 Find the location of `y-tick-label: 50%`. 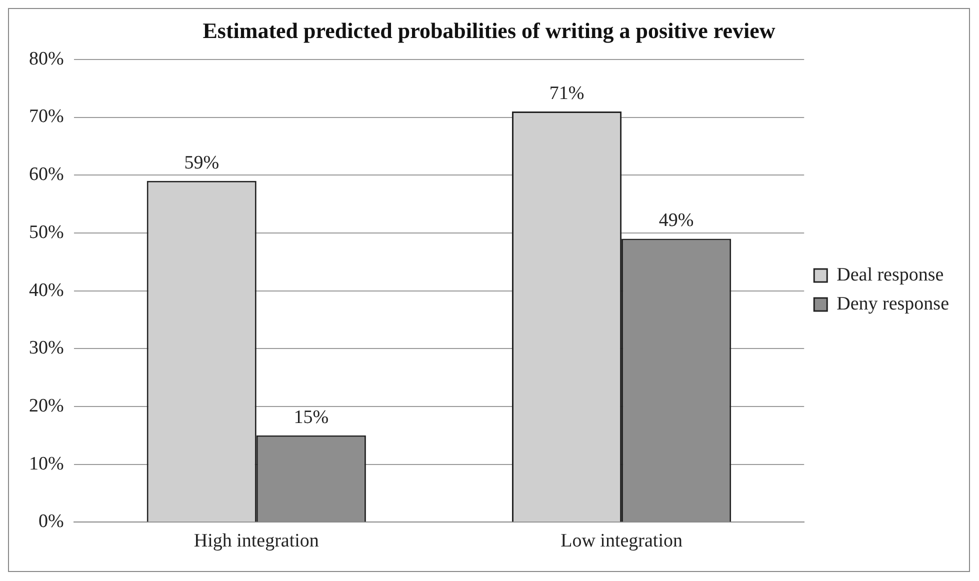

y-tick-label: 50% is located at coordinates (46, 232).